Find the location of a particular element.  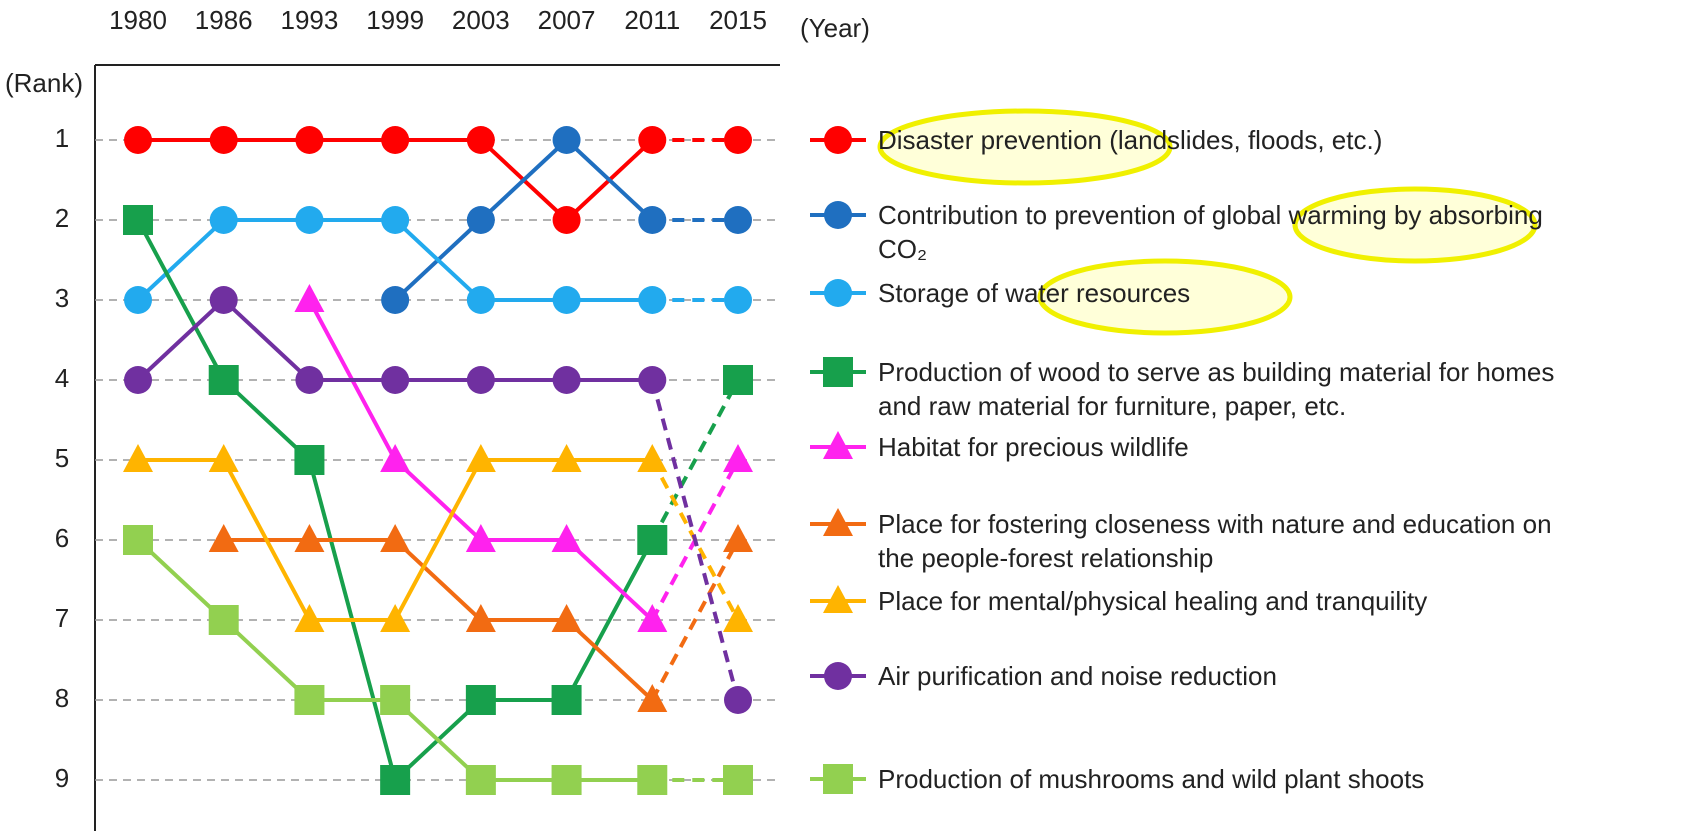

y-tick-label: 9 is located at coordinates (62, 778).